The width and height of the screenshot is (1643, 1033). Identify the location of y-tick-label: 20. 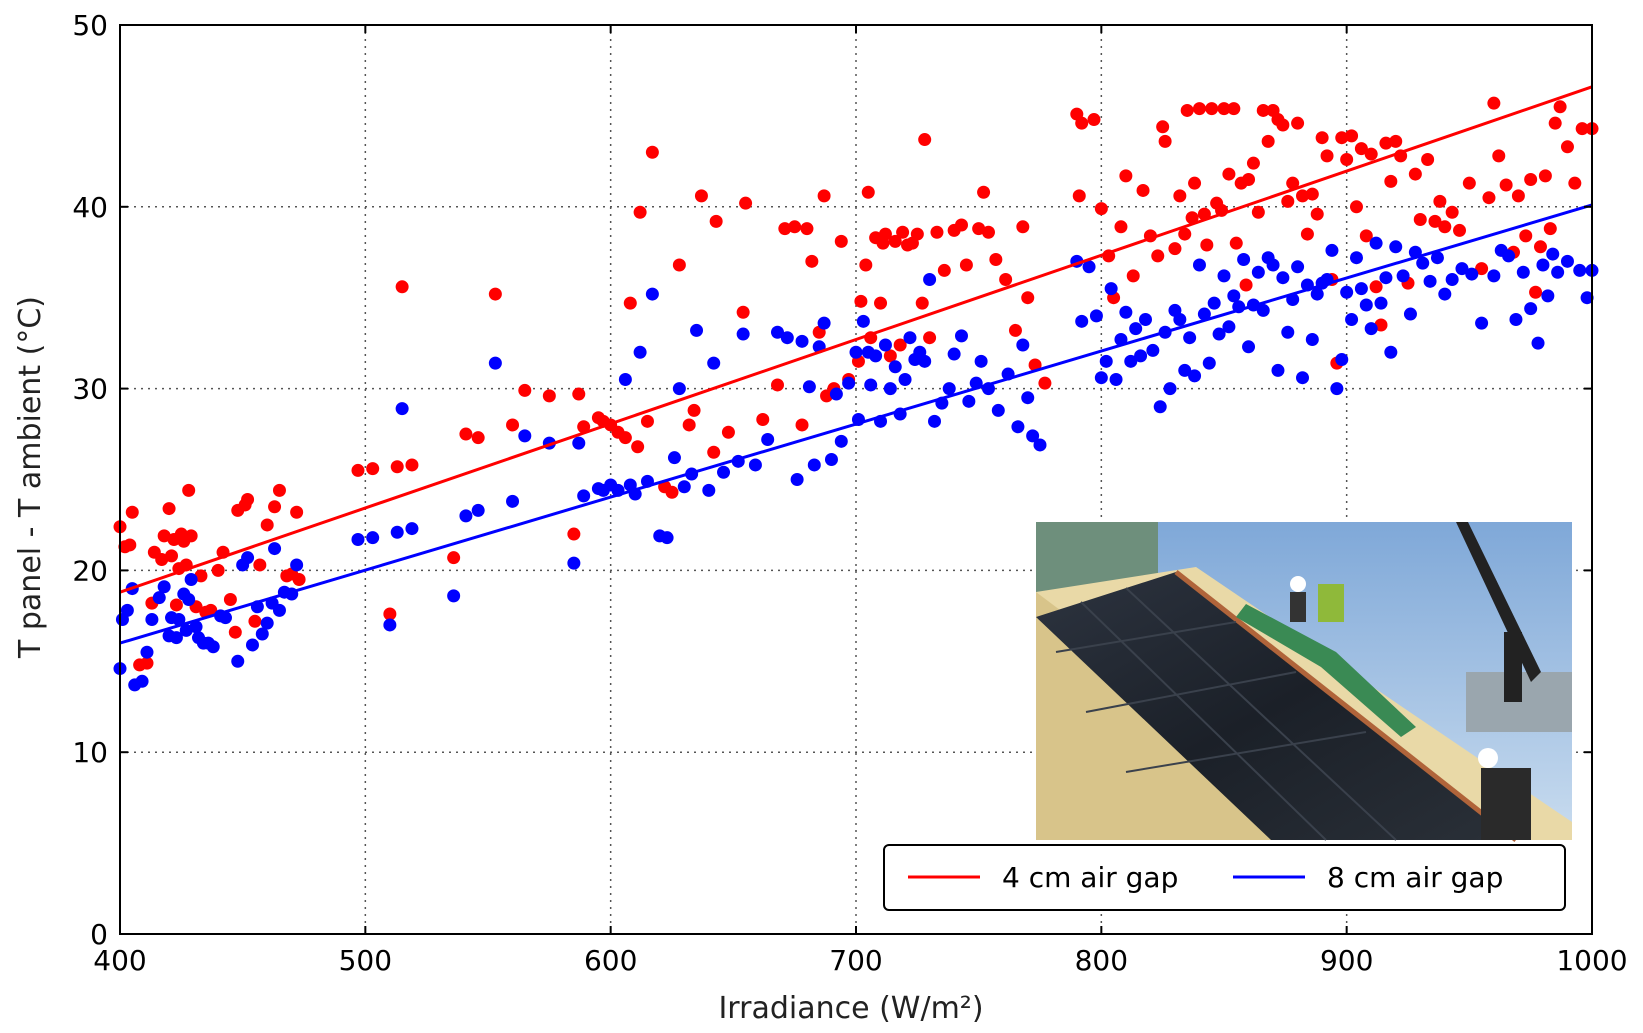
(90, 570).